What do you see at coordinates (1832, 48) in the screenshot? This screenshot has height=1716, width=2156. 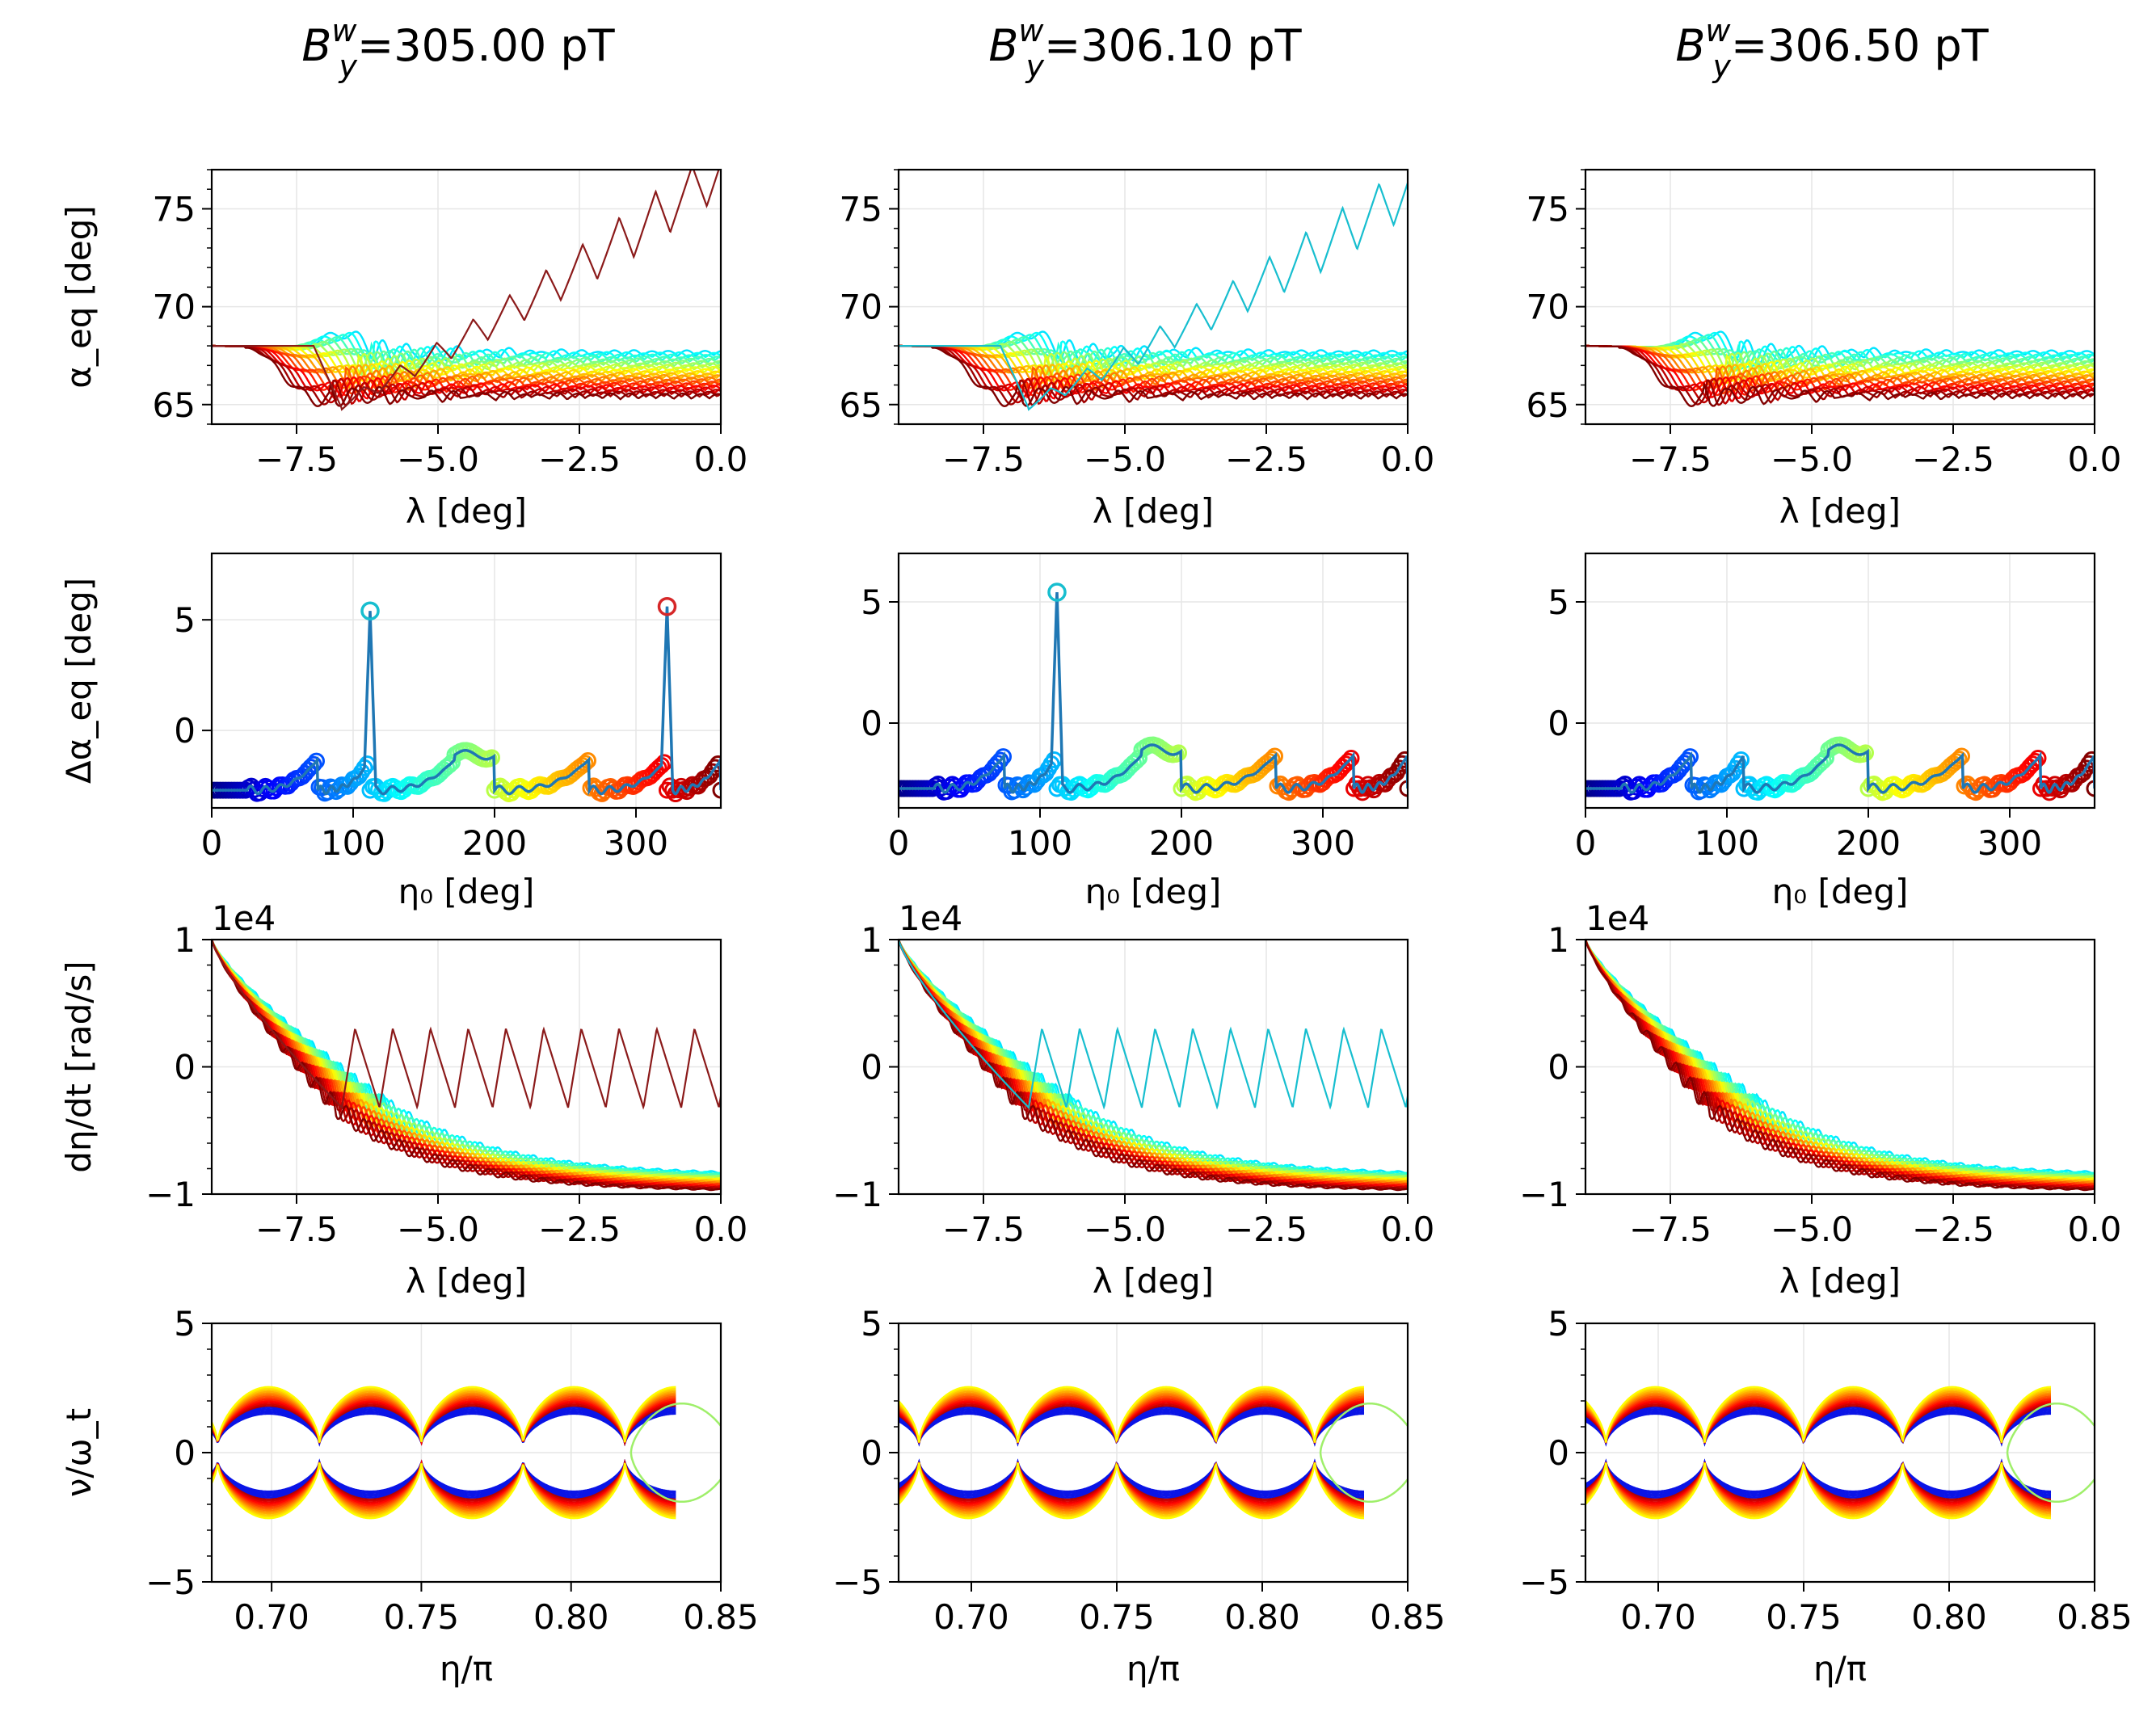 I see `column-title-3: Bw y=306.50 pT` at bounding box center [1832, 48].